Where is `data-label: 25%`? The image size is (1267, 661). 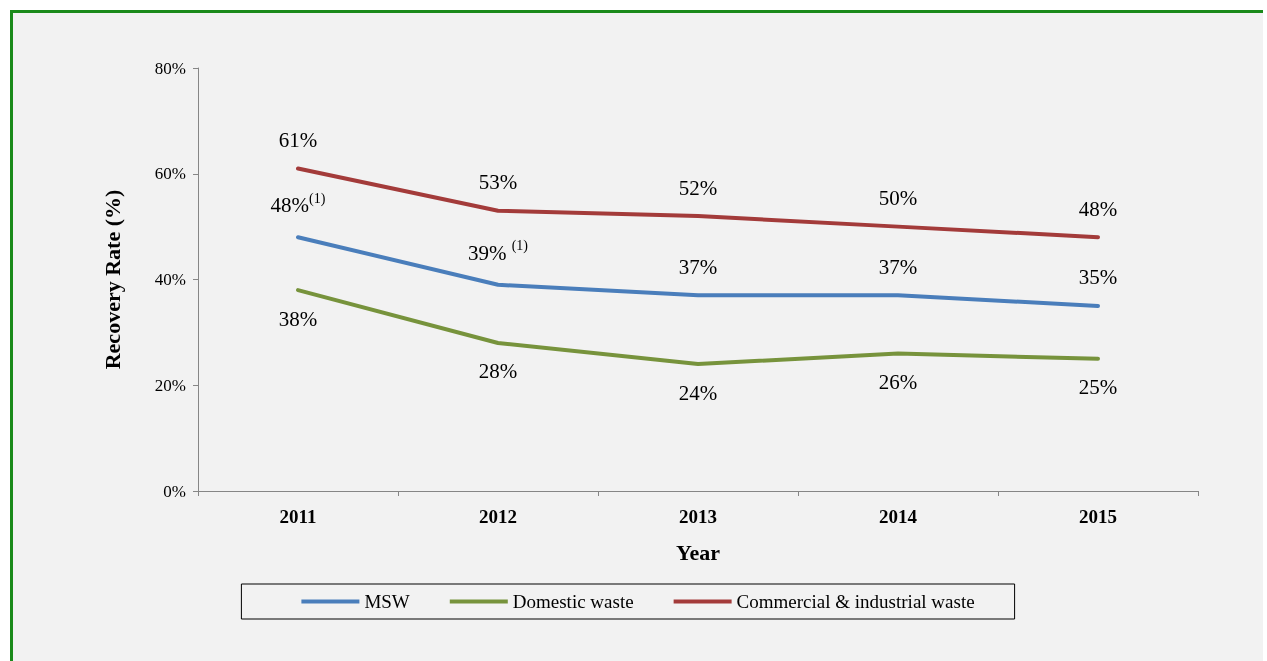 data-label: 25% is located at coordinates (1098, 387).